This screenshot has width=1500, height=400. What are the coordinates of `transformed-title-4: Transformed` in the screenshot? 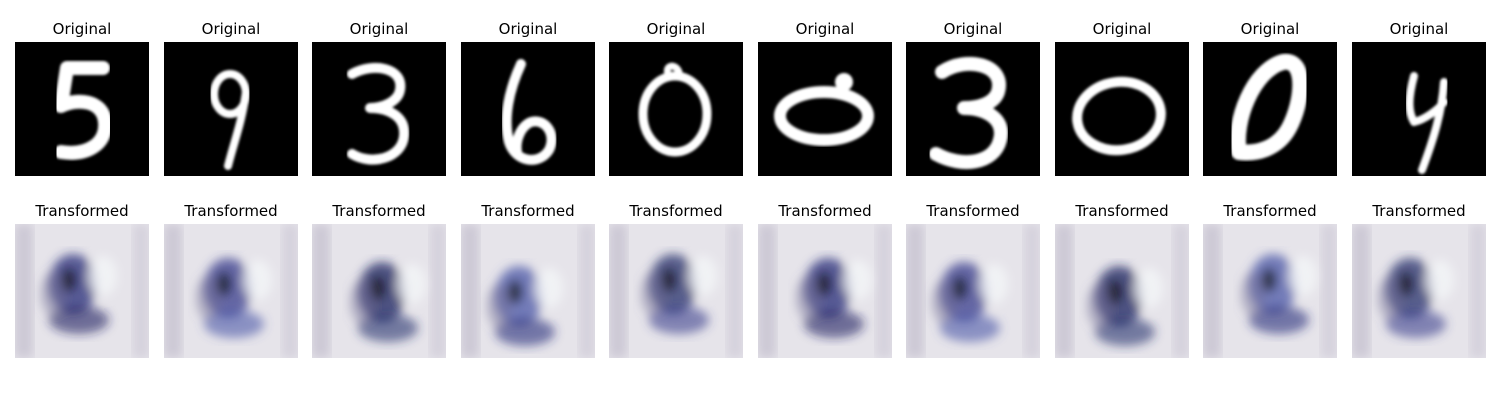 It's located at (528, 211).